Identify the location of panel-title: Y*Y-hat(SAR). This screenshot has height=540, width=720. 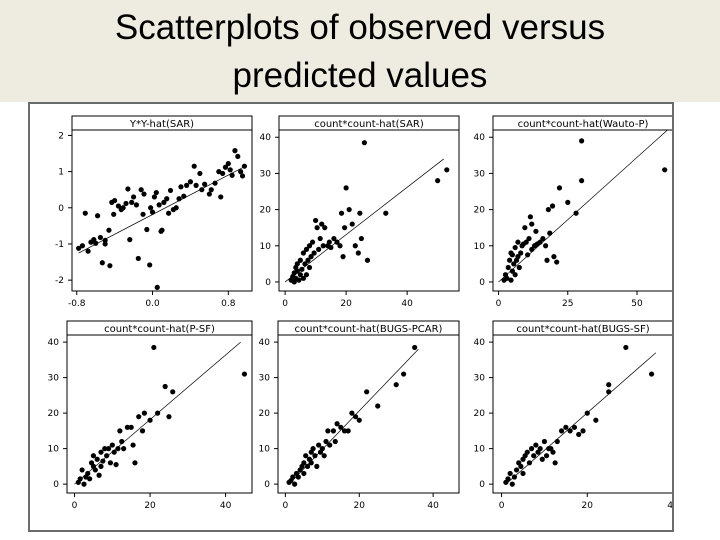
(161, 124).